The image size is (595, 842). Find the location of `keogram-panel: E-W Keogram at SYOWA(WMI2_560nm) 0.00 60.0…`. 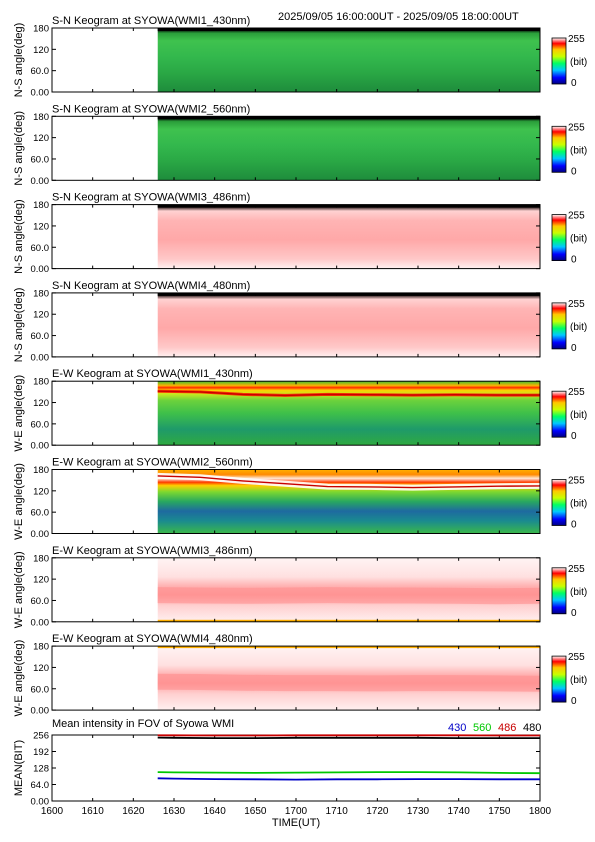

keogram-panel: E-W Keogram at SYOWA(WMI2_560nm) 0.00 60.0… is located at coordinates (300, 499).